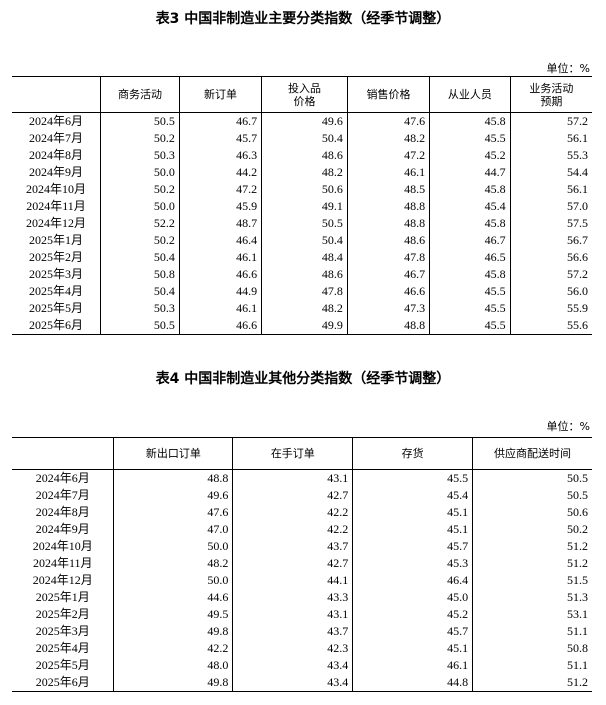 The height and width of the screenshot is (705, 606). I want to click on table-row: 2024年10月 50.2 47.2 50.6 48.5 45.8 56.1, so click(302, 189).